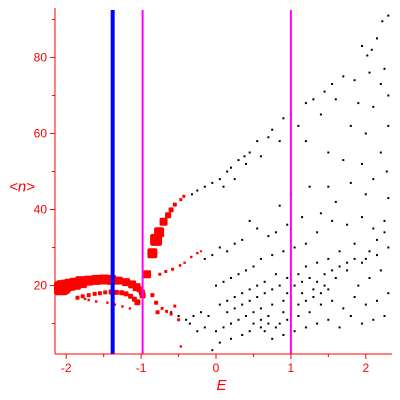 The height and width of the screenshot is (400, 400). What do you see at coordinates (291, 368) in the screenshot?
I see `x-tick-label: 1` at bounding box center [291, 368].